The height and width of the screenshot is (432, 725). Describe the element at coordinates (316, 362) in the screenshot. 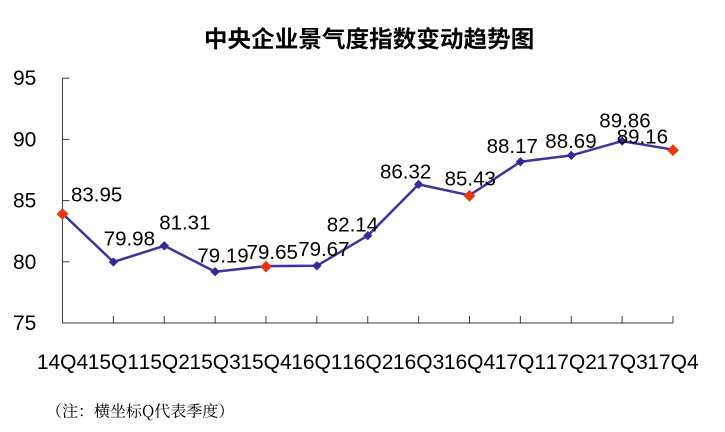

I see `svg-text: 16Q1` at that location.